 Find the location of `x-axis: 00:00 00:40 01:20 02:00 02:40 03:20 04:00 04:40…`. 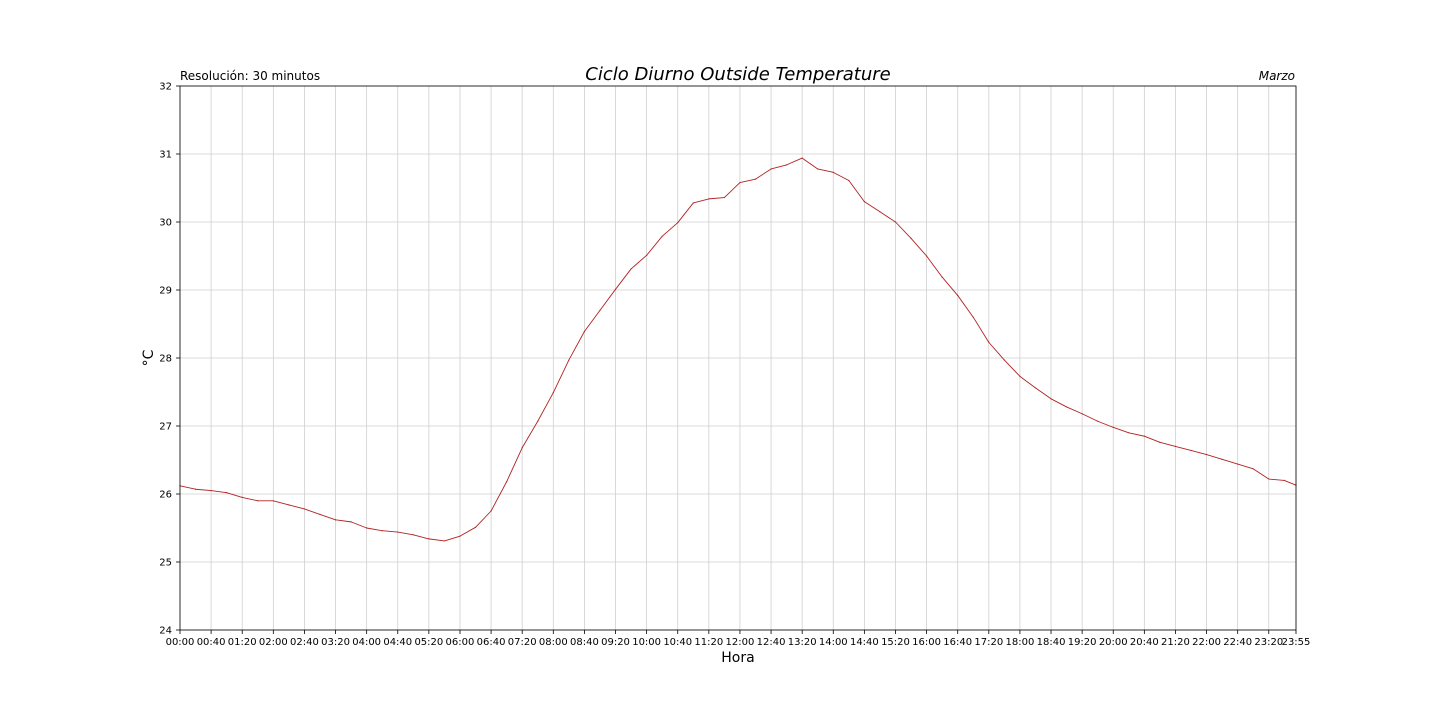

x-axis: 00:00 00:40 01:20 02:00 02:40 03:20 04:00 04:40… is located at coordinates (738, 639).